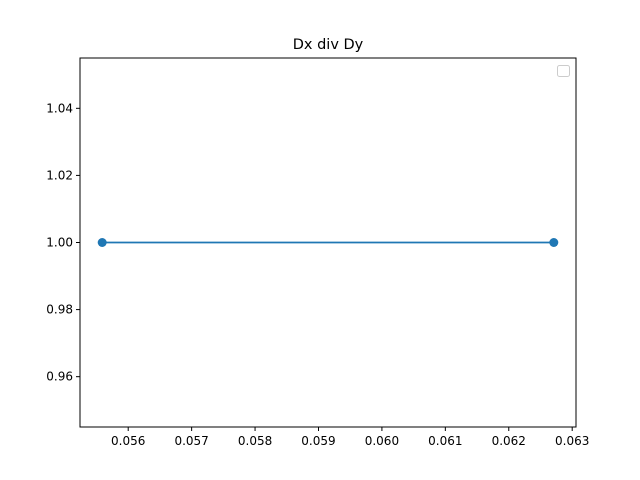  I want to click on x-tick-label: 0.063, so click(572, 441).